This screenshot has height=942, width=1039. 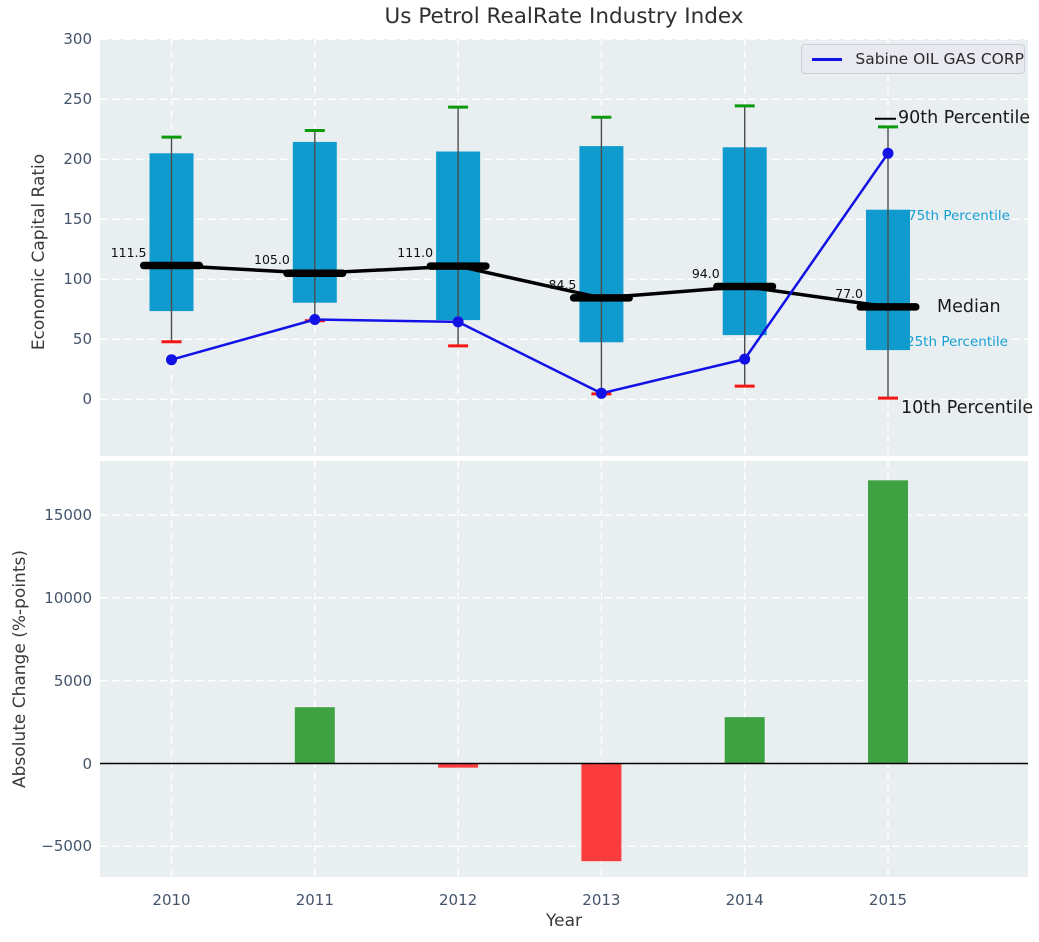 I want to click on xtick-label-2010: 2010, so click(x=171, y=900).